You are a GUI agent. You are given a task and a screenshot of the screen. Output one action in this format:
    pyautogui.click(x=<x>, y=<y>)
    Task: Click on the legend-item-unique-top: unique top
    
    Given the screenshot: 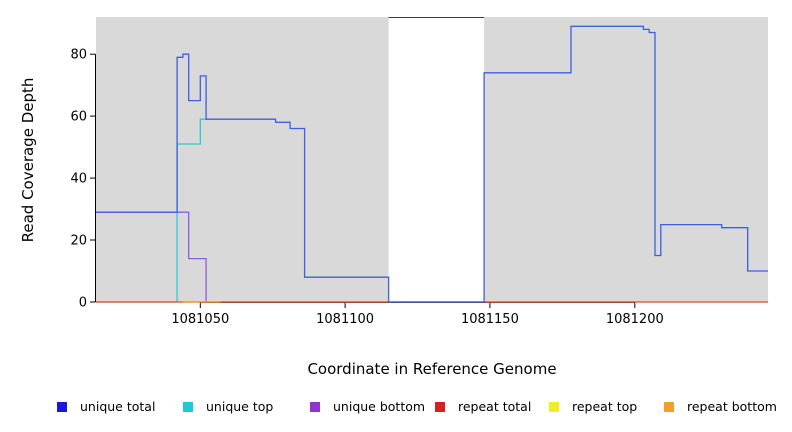 What is the action you would take?
    pyautogui.click(x=228, y=406)
    